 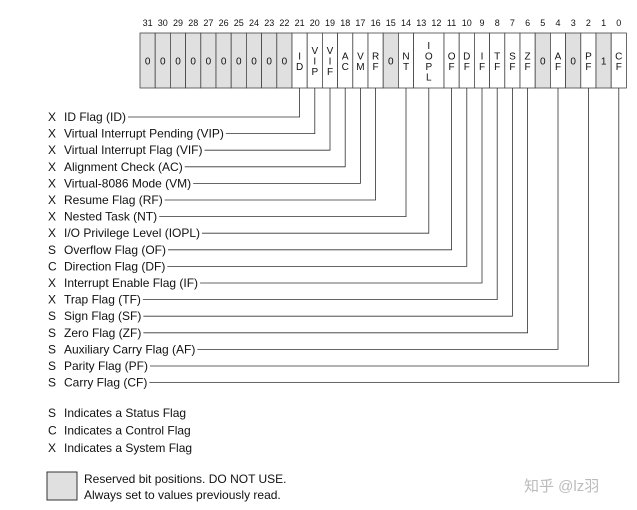 I want to click on reserved-note-2: Always set to values previously read., so click(x=182, y=495).